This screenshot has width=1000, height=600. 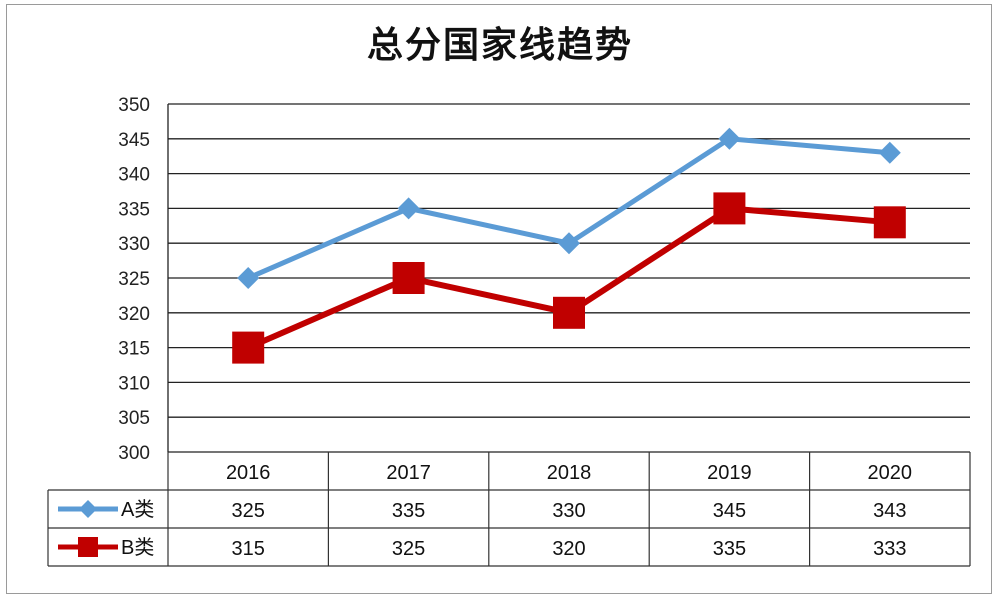 What do you see at coordinates (408, 473) in the screenshot?
I see `x-category-label: 2017` at bounding box center [408, 473].